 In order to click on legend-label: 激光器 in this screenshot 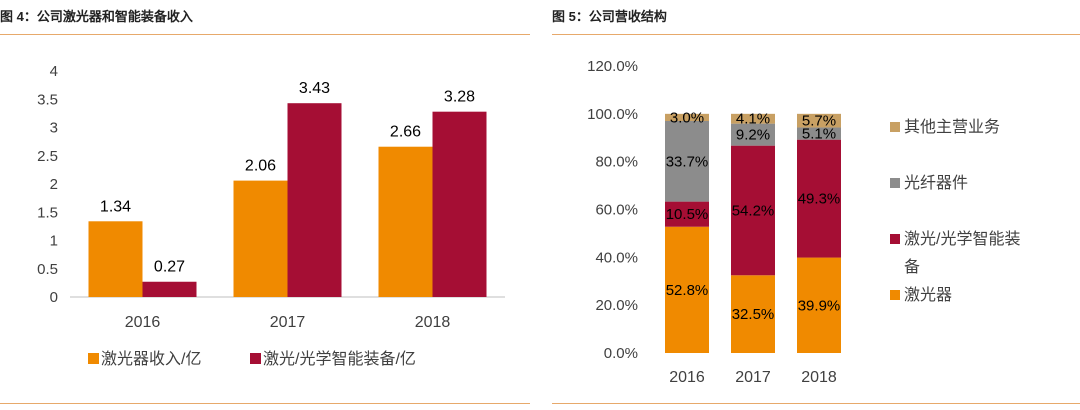, I will do `click(928, 295)`.